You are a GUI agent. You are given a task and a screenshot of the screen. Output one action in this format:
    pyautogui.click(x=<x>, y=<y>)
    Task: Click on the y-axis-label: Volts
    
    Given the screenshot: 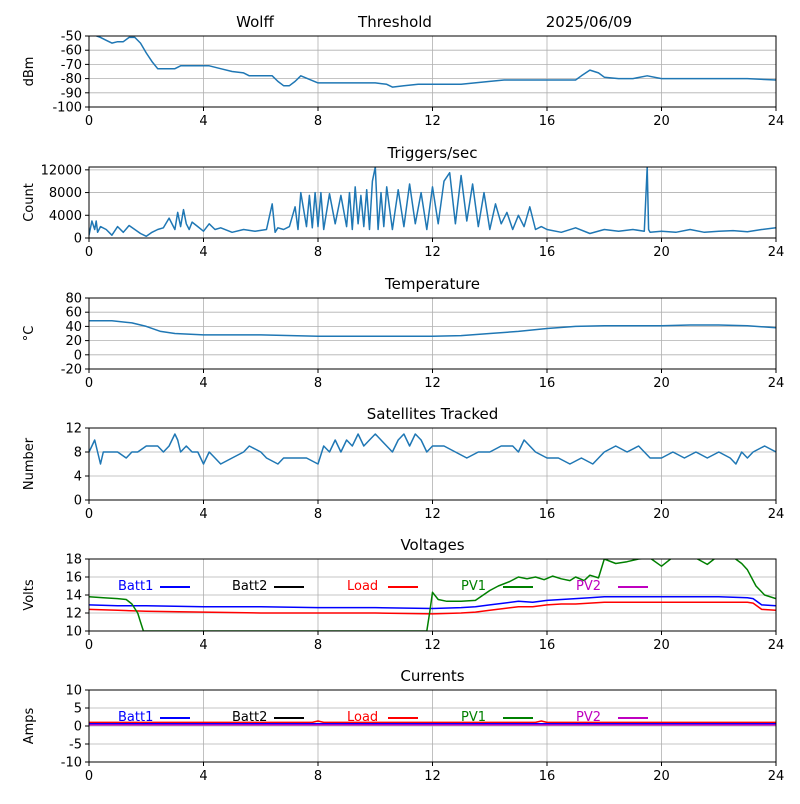 What is the action you would take?
    pyautogui.click(x=29, y=595)
    